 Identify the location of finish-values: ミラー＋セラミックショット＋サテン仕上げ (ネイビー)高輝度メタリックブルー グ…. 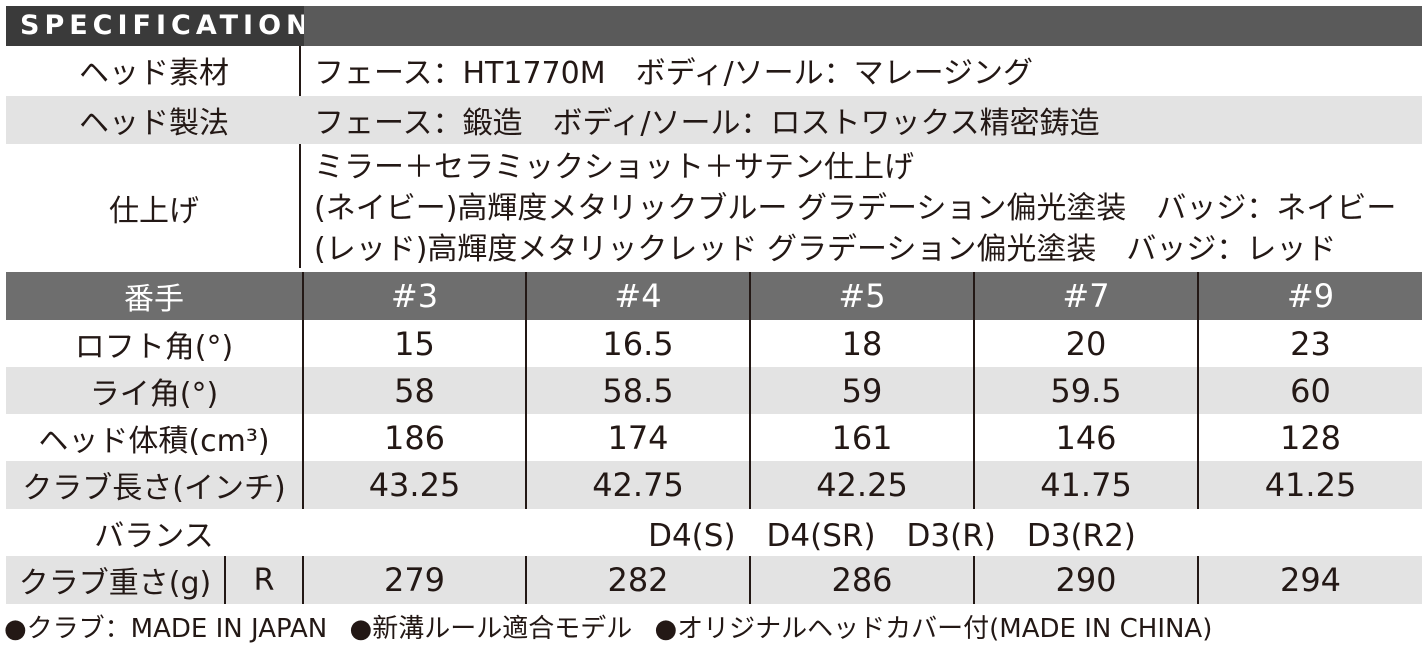
(849, 208).